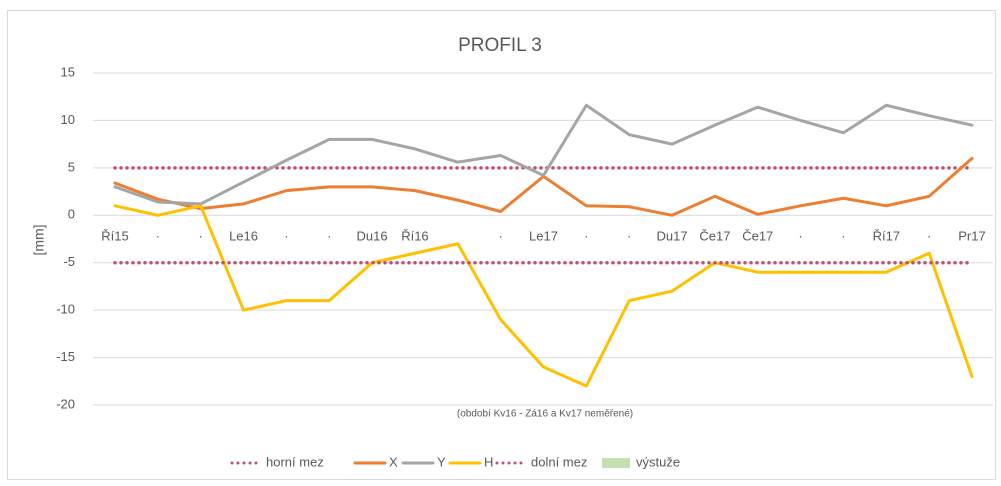 The image size is (1001, 486). I want to click on x-tick-label: Ří16, so click(414, 236).